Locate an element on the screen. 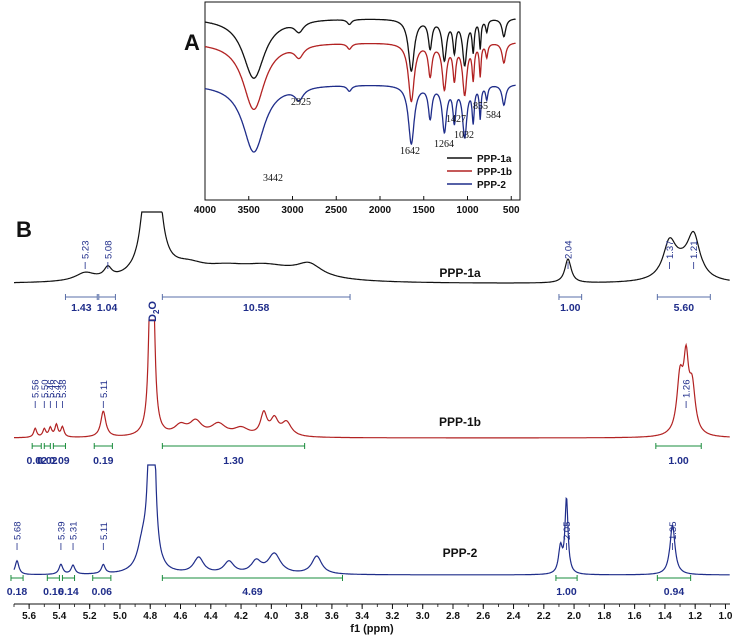  nmr-tick-label: 5.6 is located at coordinates (29, 616).